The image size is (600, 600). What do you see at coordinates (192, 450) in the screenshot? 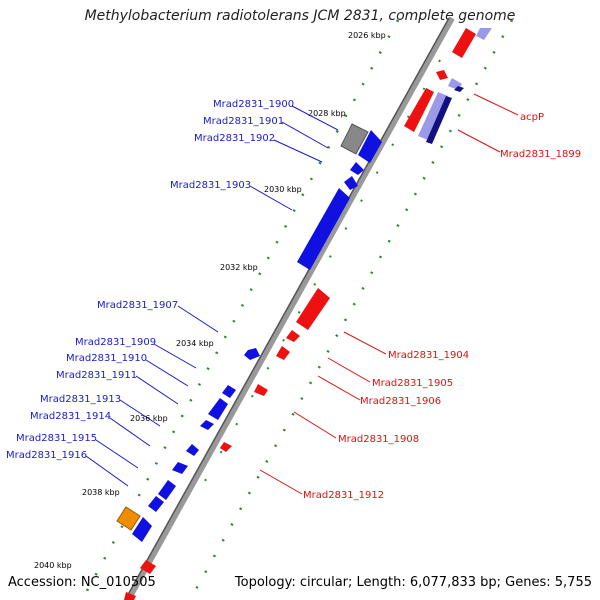
I see `gene-mrad2831-1913` at bounding box center [192, 450].